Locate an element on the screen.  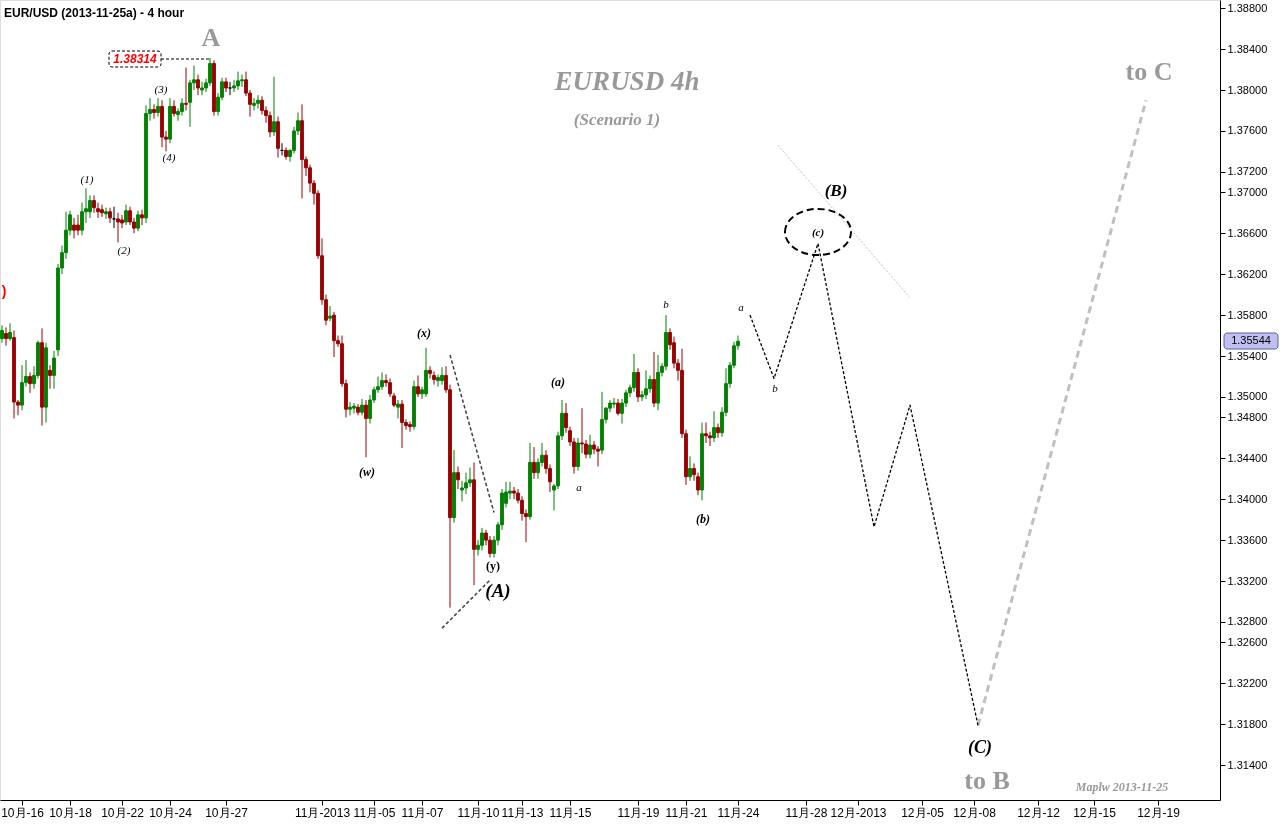
x-tick-label: 11月-10 is located at coordinates (478, 812).